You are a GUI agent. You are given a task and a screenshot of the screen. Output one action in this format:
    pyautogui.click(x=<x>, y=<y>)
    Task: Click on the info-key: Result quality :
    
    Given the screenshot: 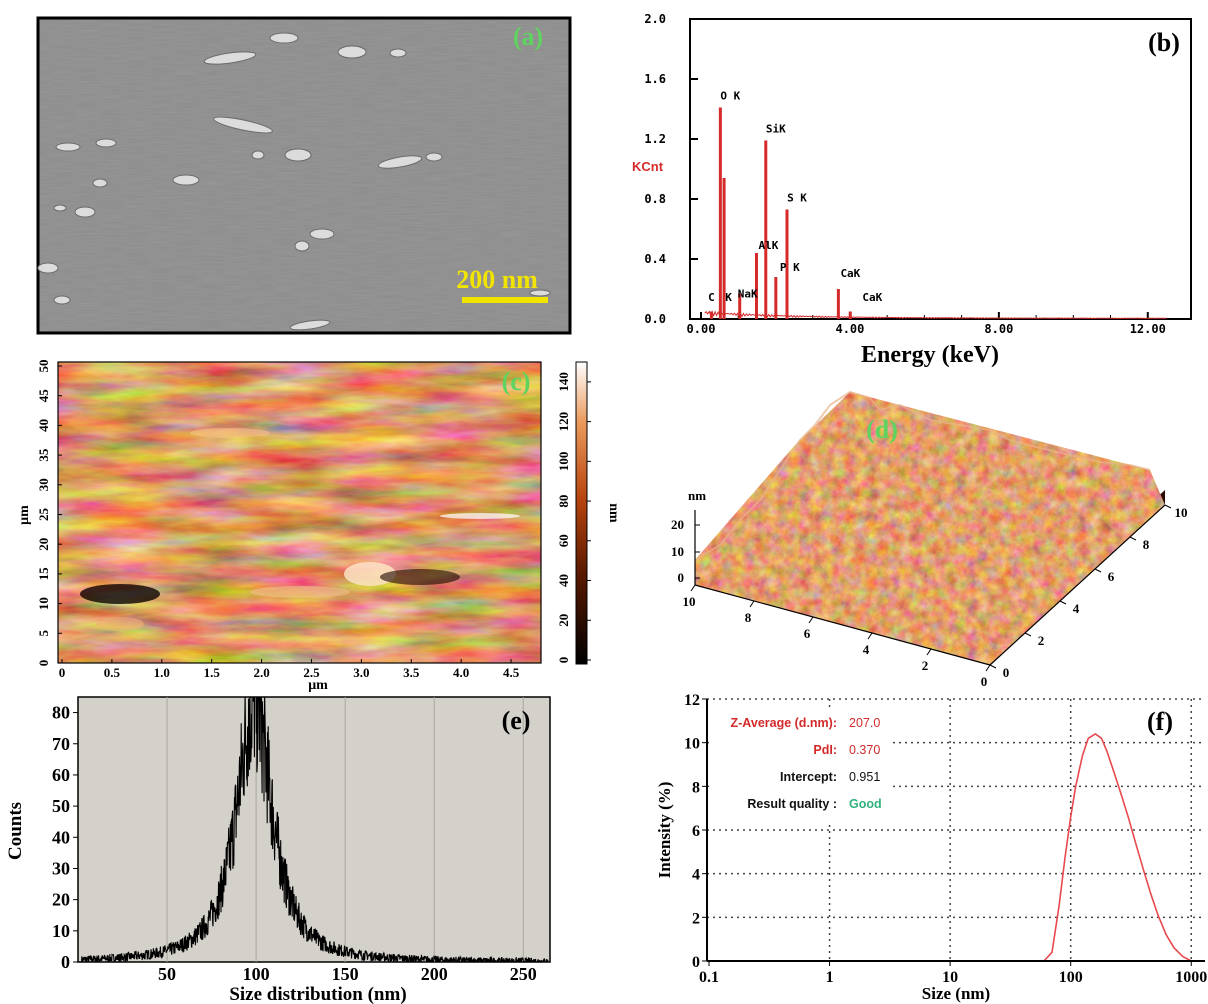 What is the action you would take?
    pyautogui.click(x=792, y=804)
    